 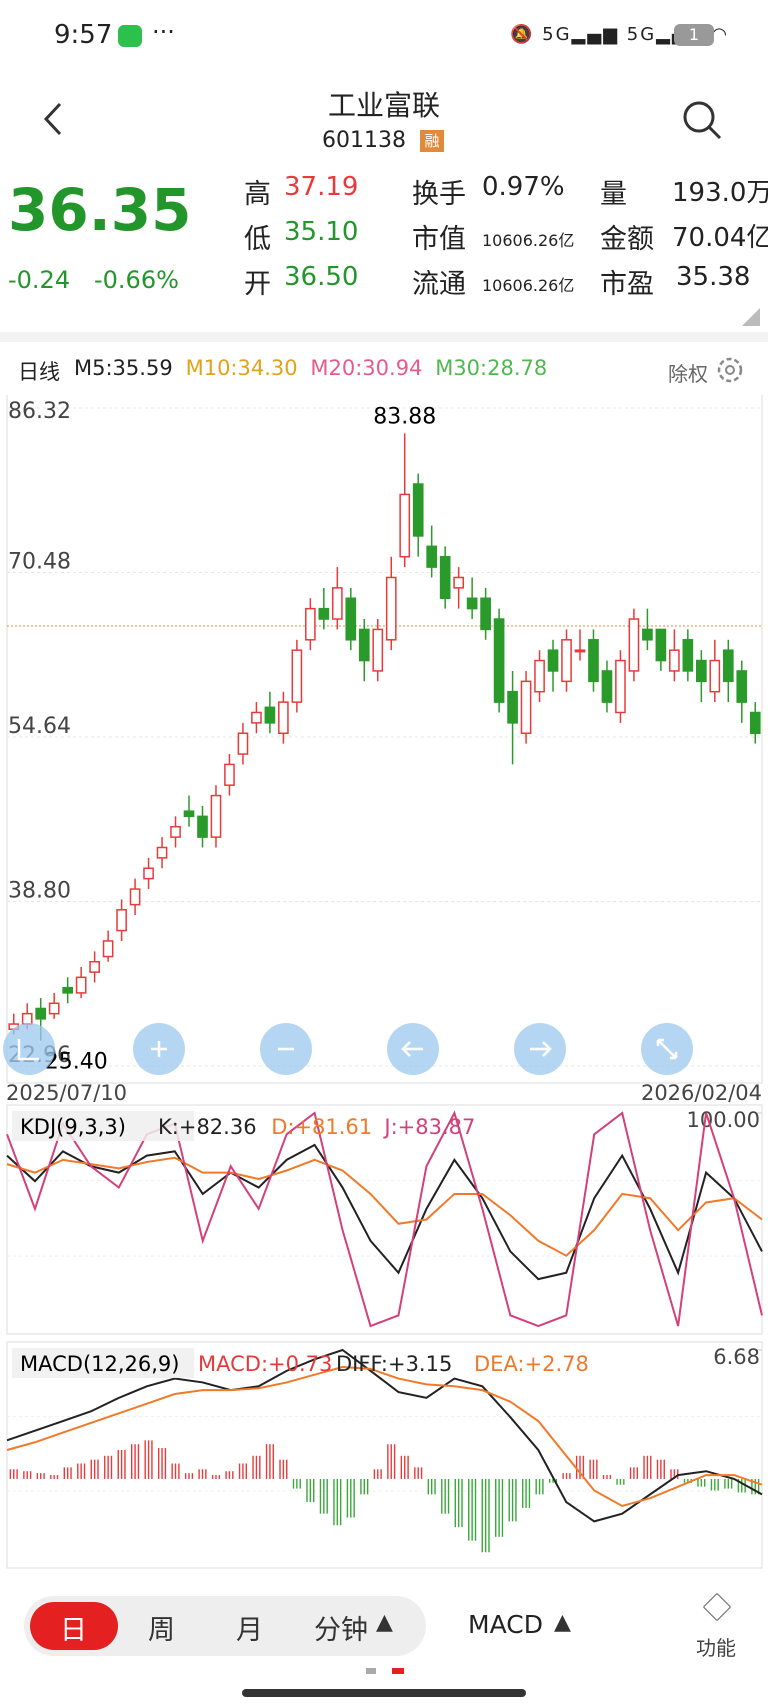 I want to click on indicator-value: D:+81.61, so click(x=321, y=1127).